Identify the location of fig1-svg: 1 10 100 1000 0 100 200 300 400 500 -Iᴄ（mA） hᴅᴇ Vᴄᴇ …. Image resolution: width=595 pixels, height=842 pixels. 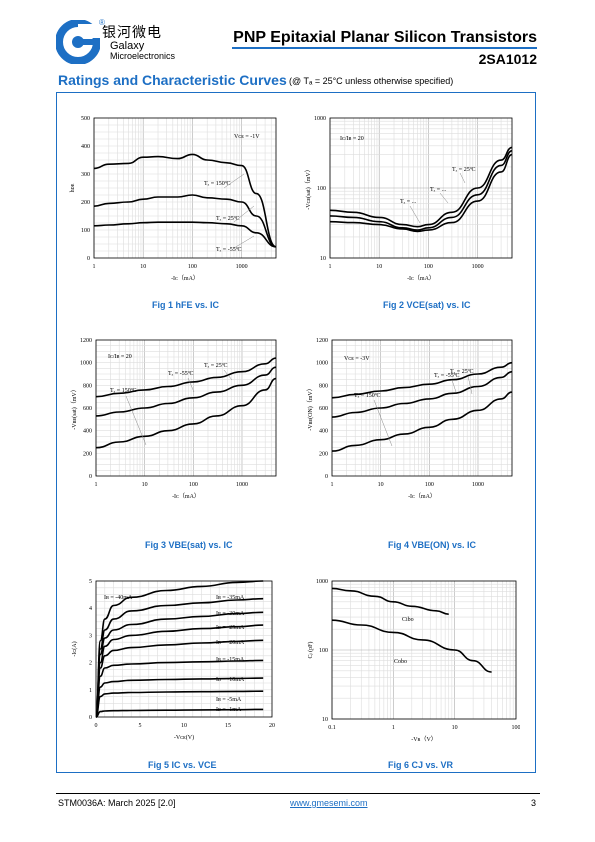
(173, 199).